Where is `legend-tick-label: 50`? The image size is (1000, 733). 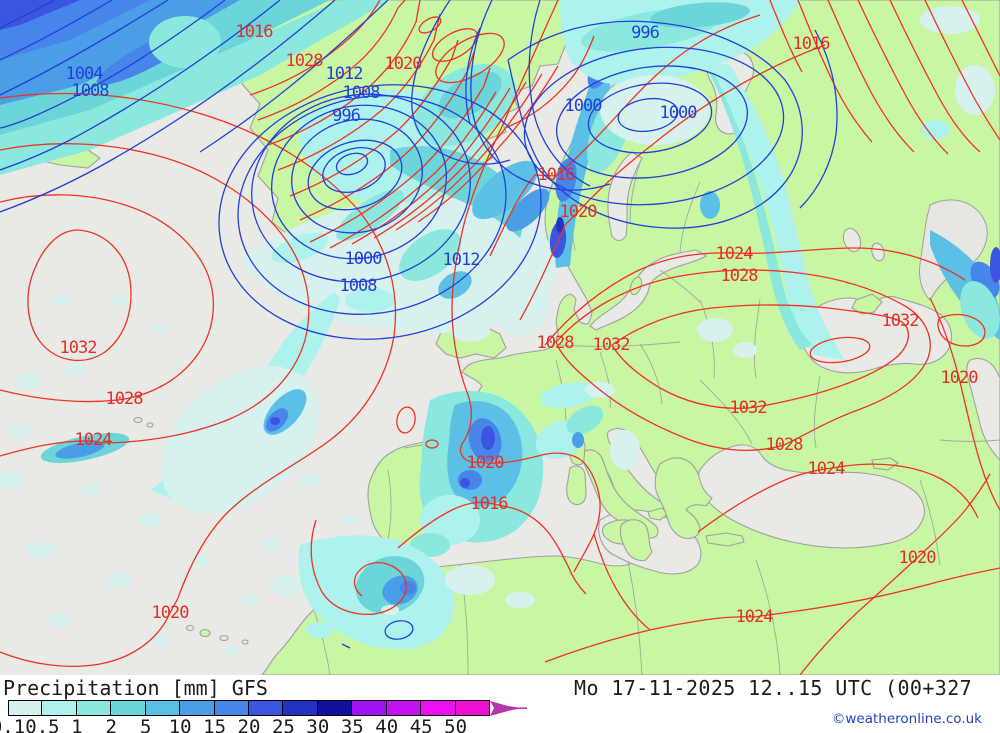 legend-tick-label: 50 is located at coordinates (456, 724).